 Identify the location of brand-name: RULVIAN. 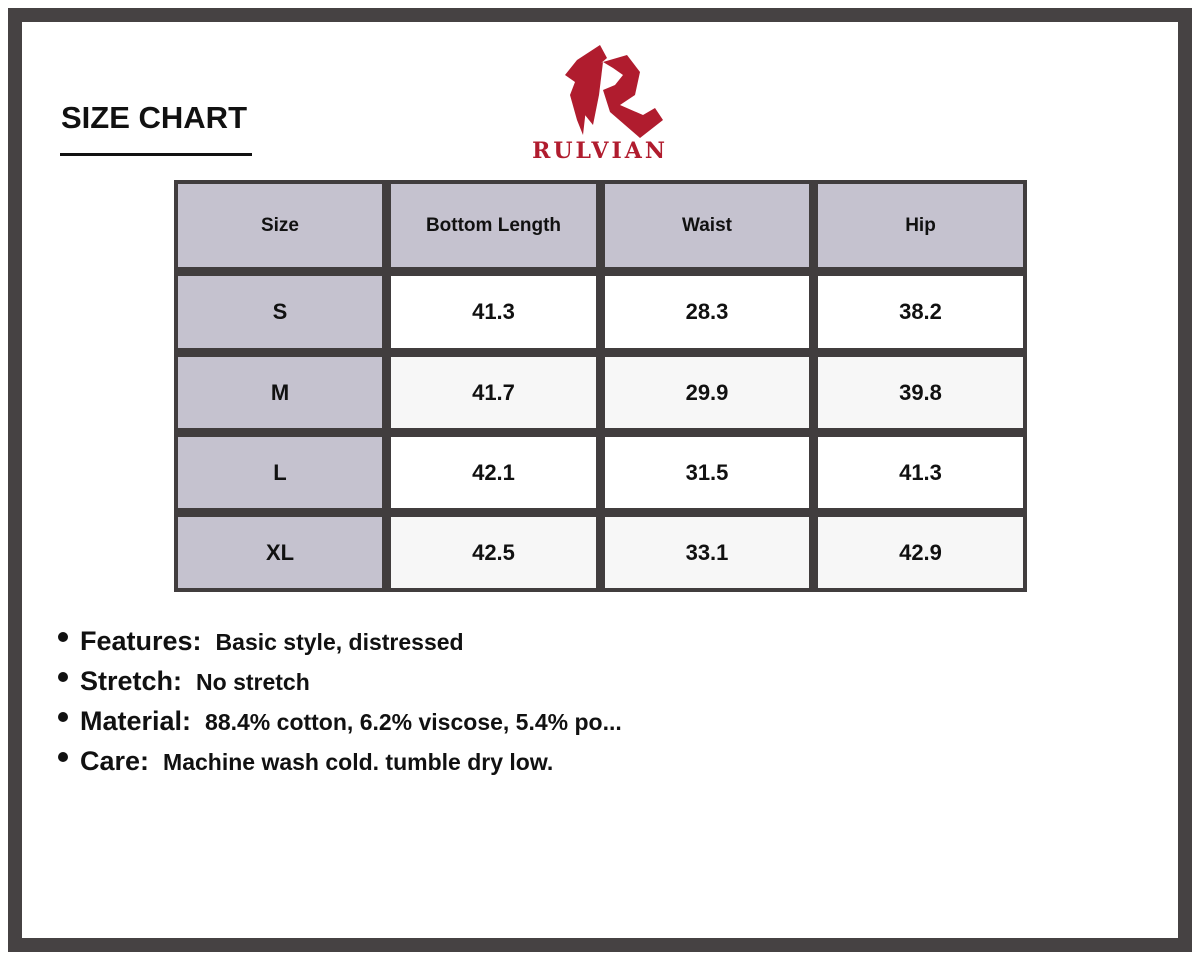
(600, 151).